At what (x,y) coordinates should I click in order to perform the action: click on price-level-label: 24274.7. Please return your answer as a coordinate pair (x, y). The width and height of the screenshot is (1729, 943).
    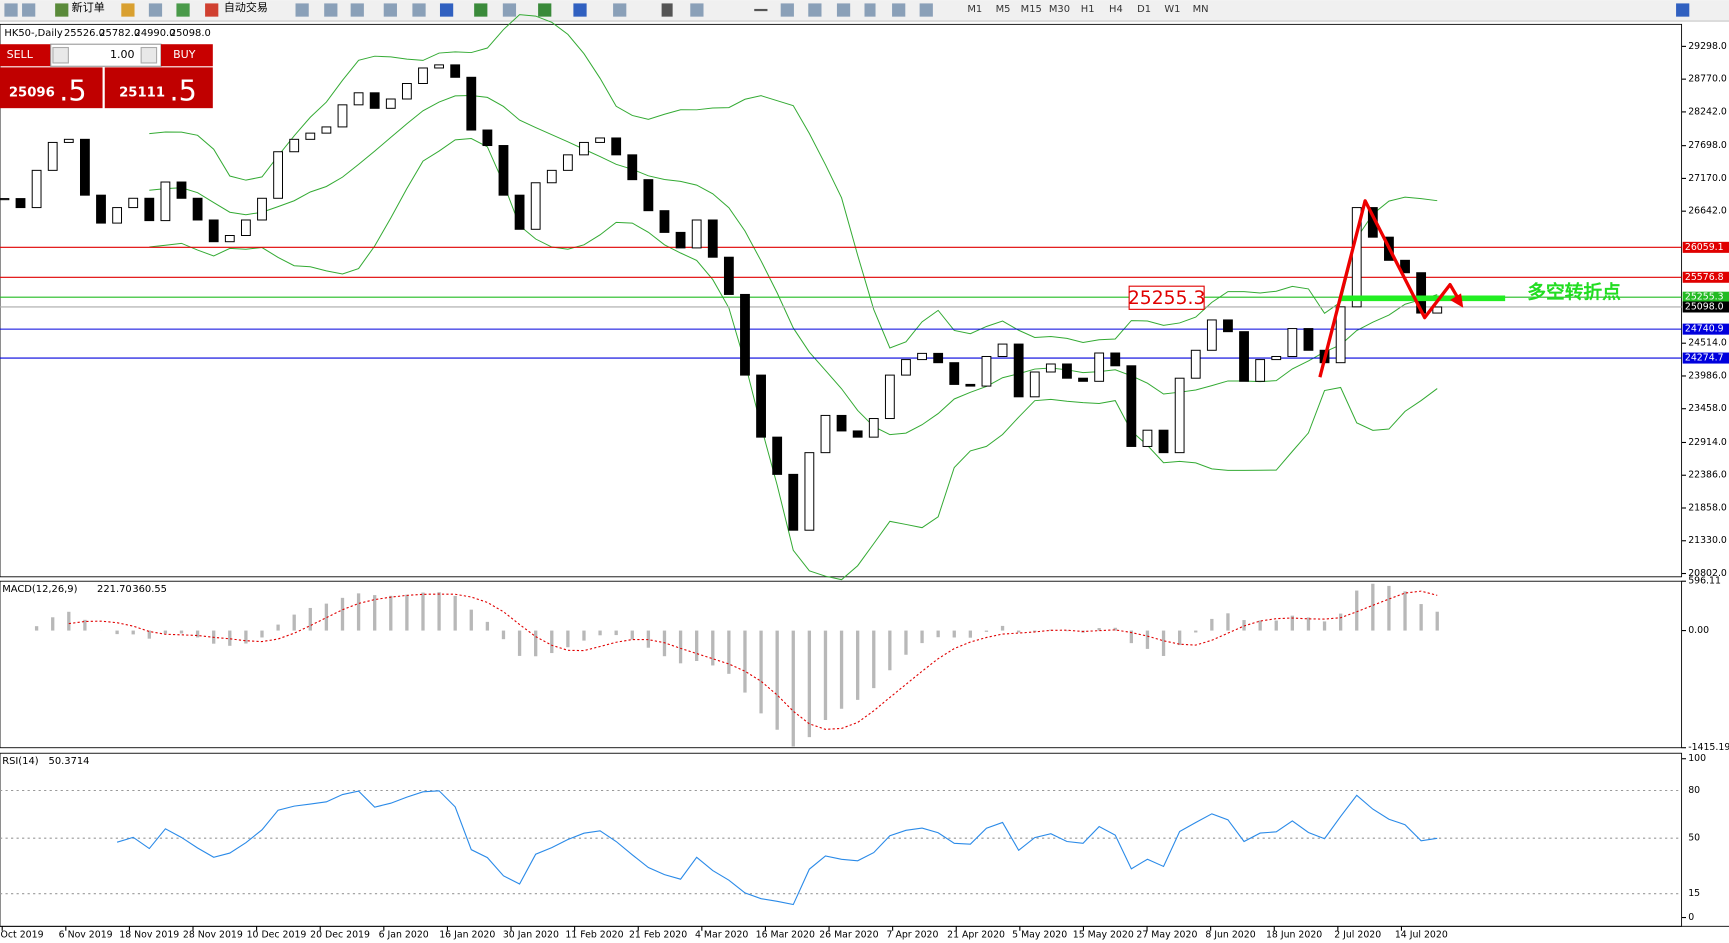
    Looking at the image, I should click on (1704, 358).